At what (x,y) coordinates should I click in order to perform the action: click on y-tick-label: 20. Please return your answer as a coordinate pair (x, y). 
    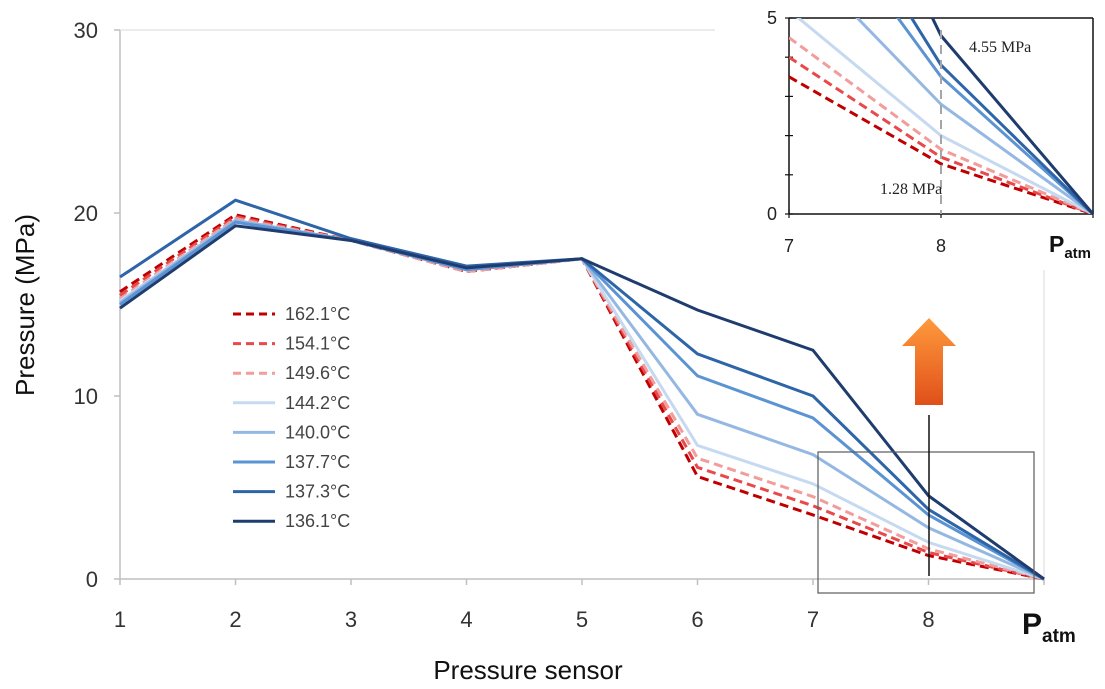
    Looking at the image, I should click on (86, 213).